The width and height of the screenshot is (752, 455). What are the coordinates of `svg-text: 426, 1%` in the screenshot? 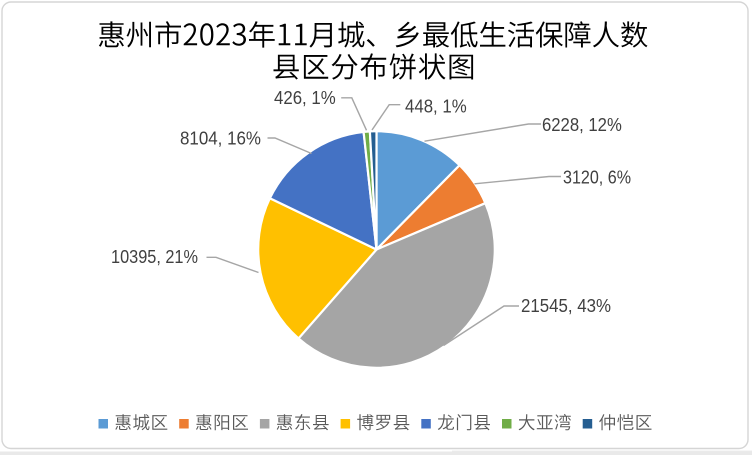 It's located at (305, 98).